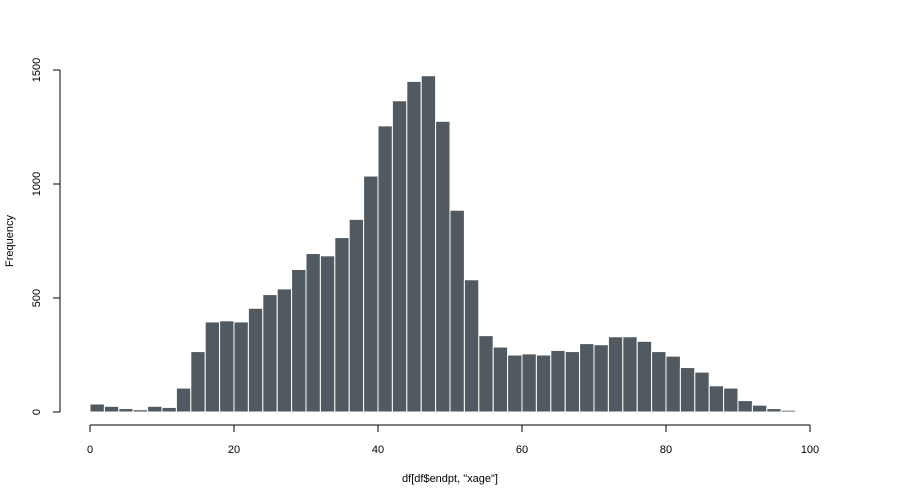 This screenshot has height=500, width=900. I want to click on x-tick-label: 80, so click(666, 450).